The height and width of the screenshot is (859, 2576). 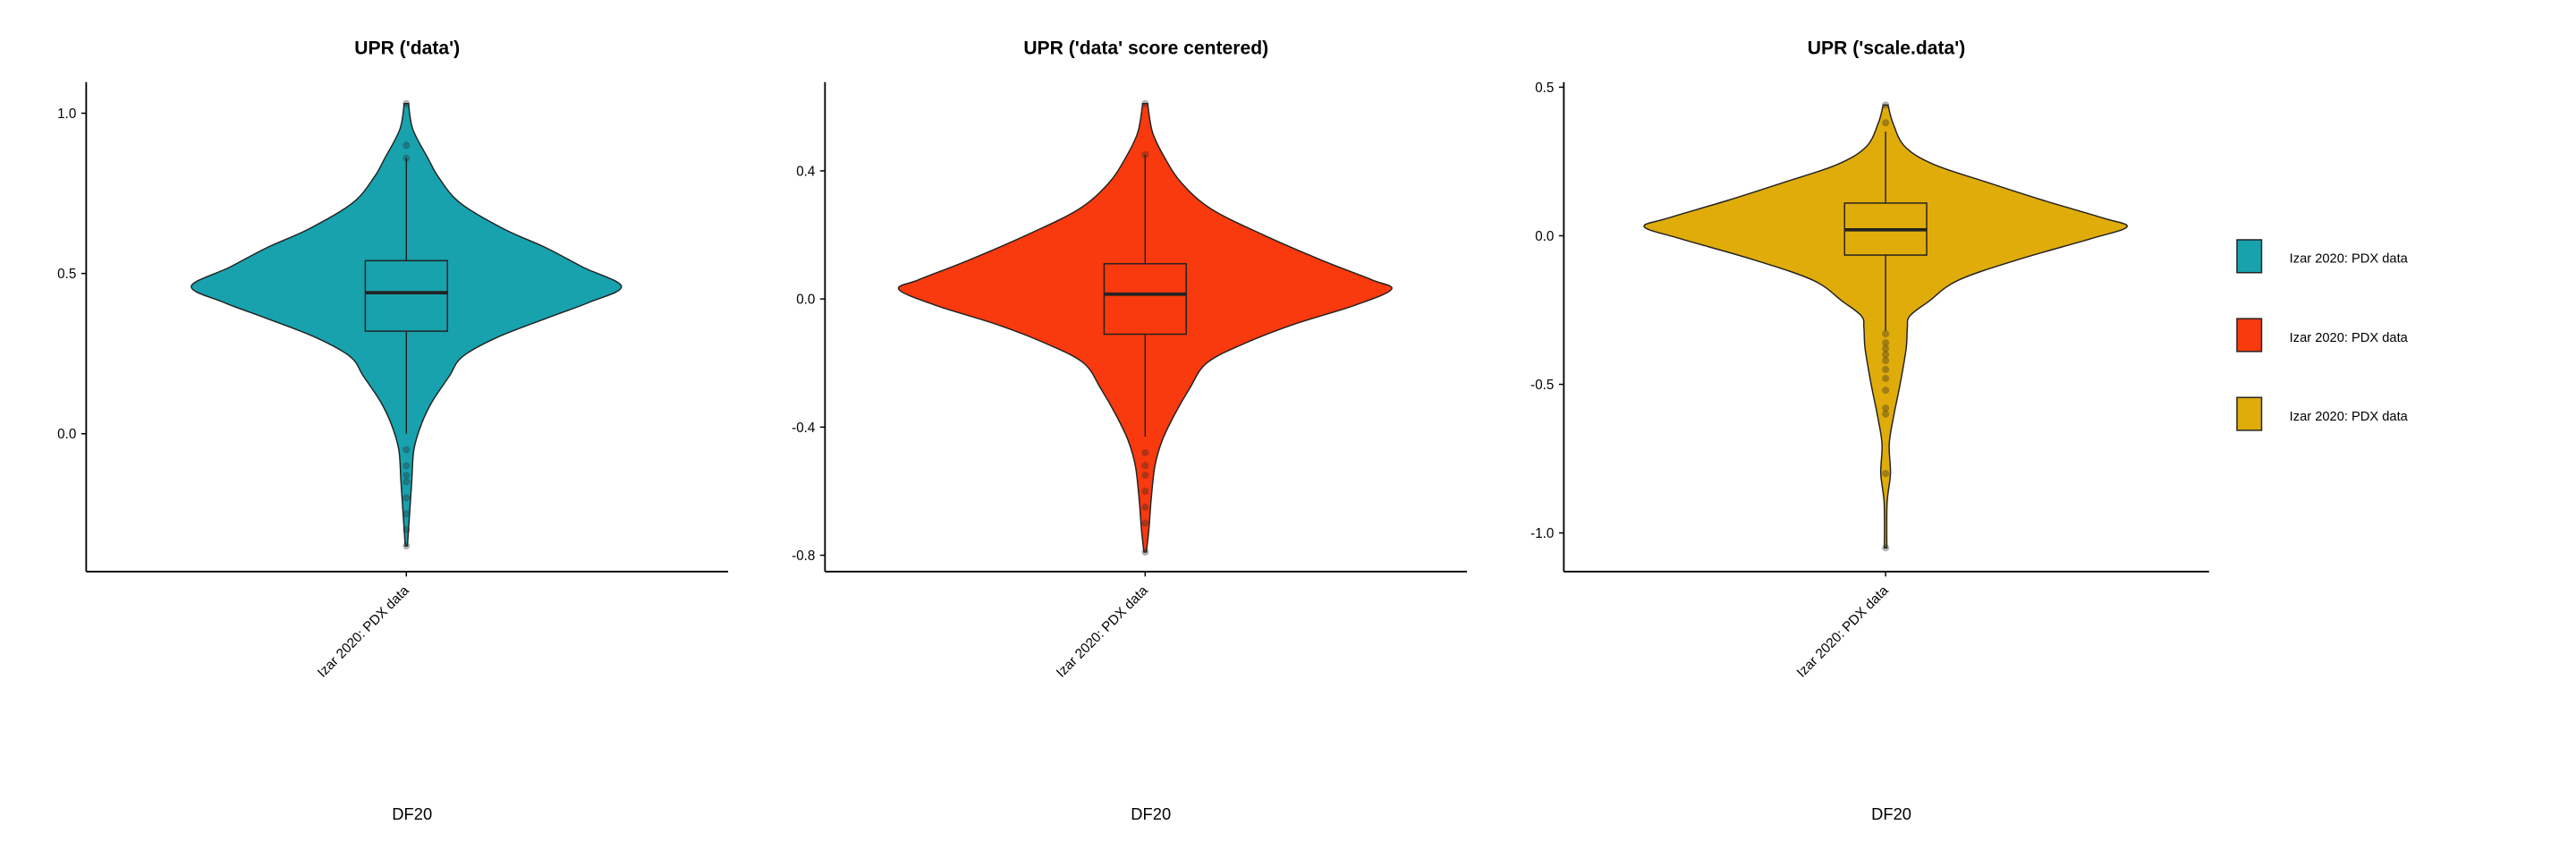 What do you see at coordinates (1887, 48) in the screenshot?
I see `chart-title: UPR ('scale.data')` at bounding box center [1887, 48].